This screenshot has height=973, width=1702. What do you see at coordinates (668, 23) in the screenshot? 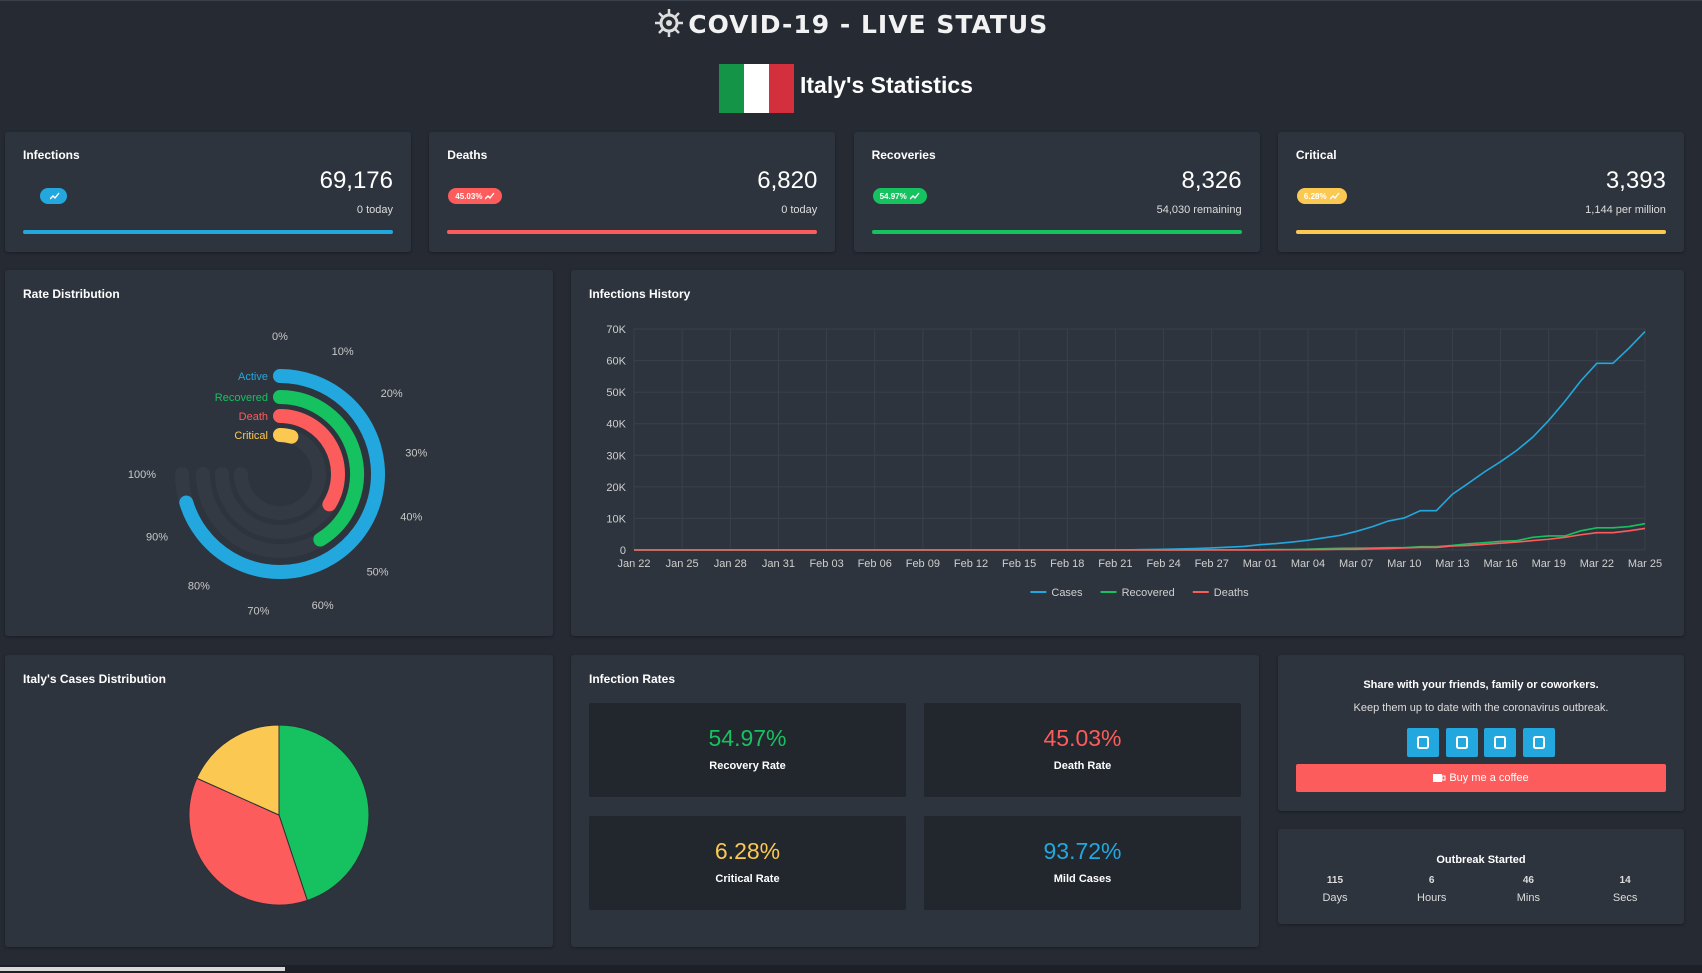
I see `virus-icon` at bounding box center [668, 23].